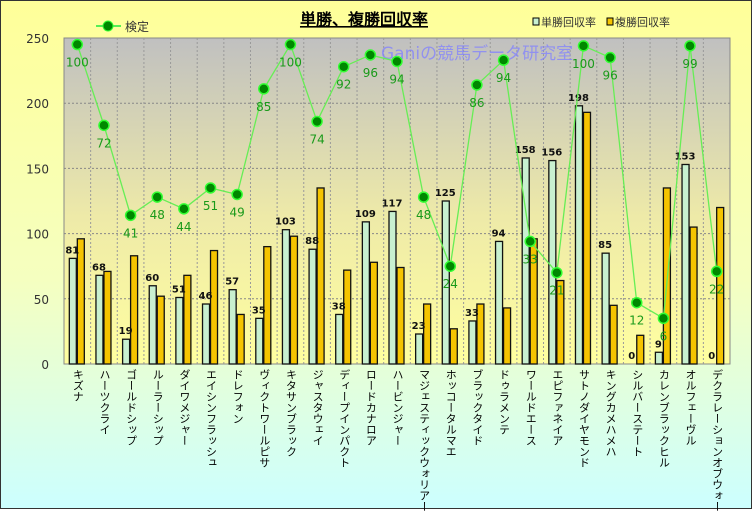 The width and height of the screenshot is (752, 512). I want to click on line-point-label: 86, so click(476, 103).